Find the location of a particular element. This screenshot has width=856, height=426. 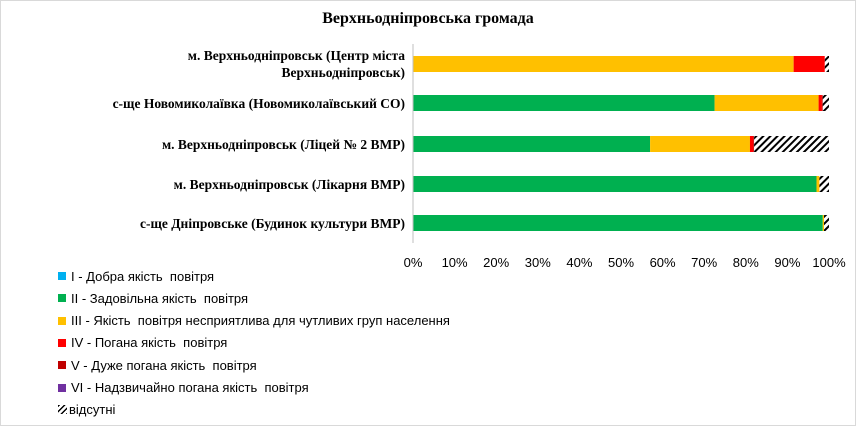

category-label: м. Верхньодніпровськ (Лікарня ВМР) is located at coordinates (289, 184).